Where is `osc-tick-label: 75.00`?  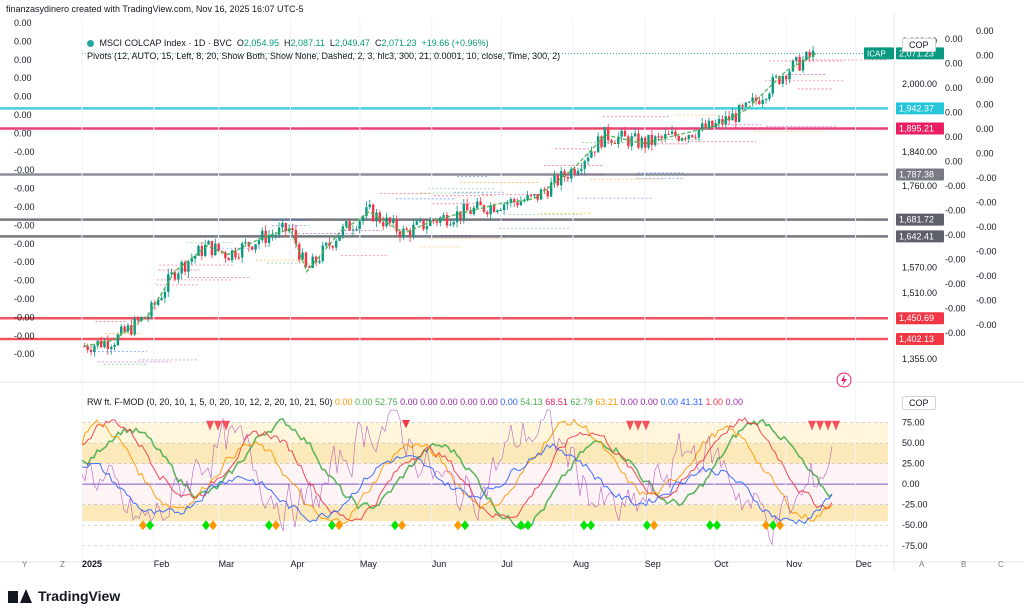 osc-tick-label: 75.00 is located at coordinates (913, 422).